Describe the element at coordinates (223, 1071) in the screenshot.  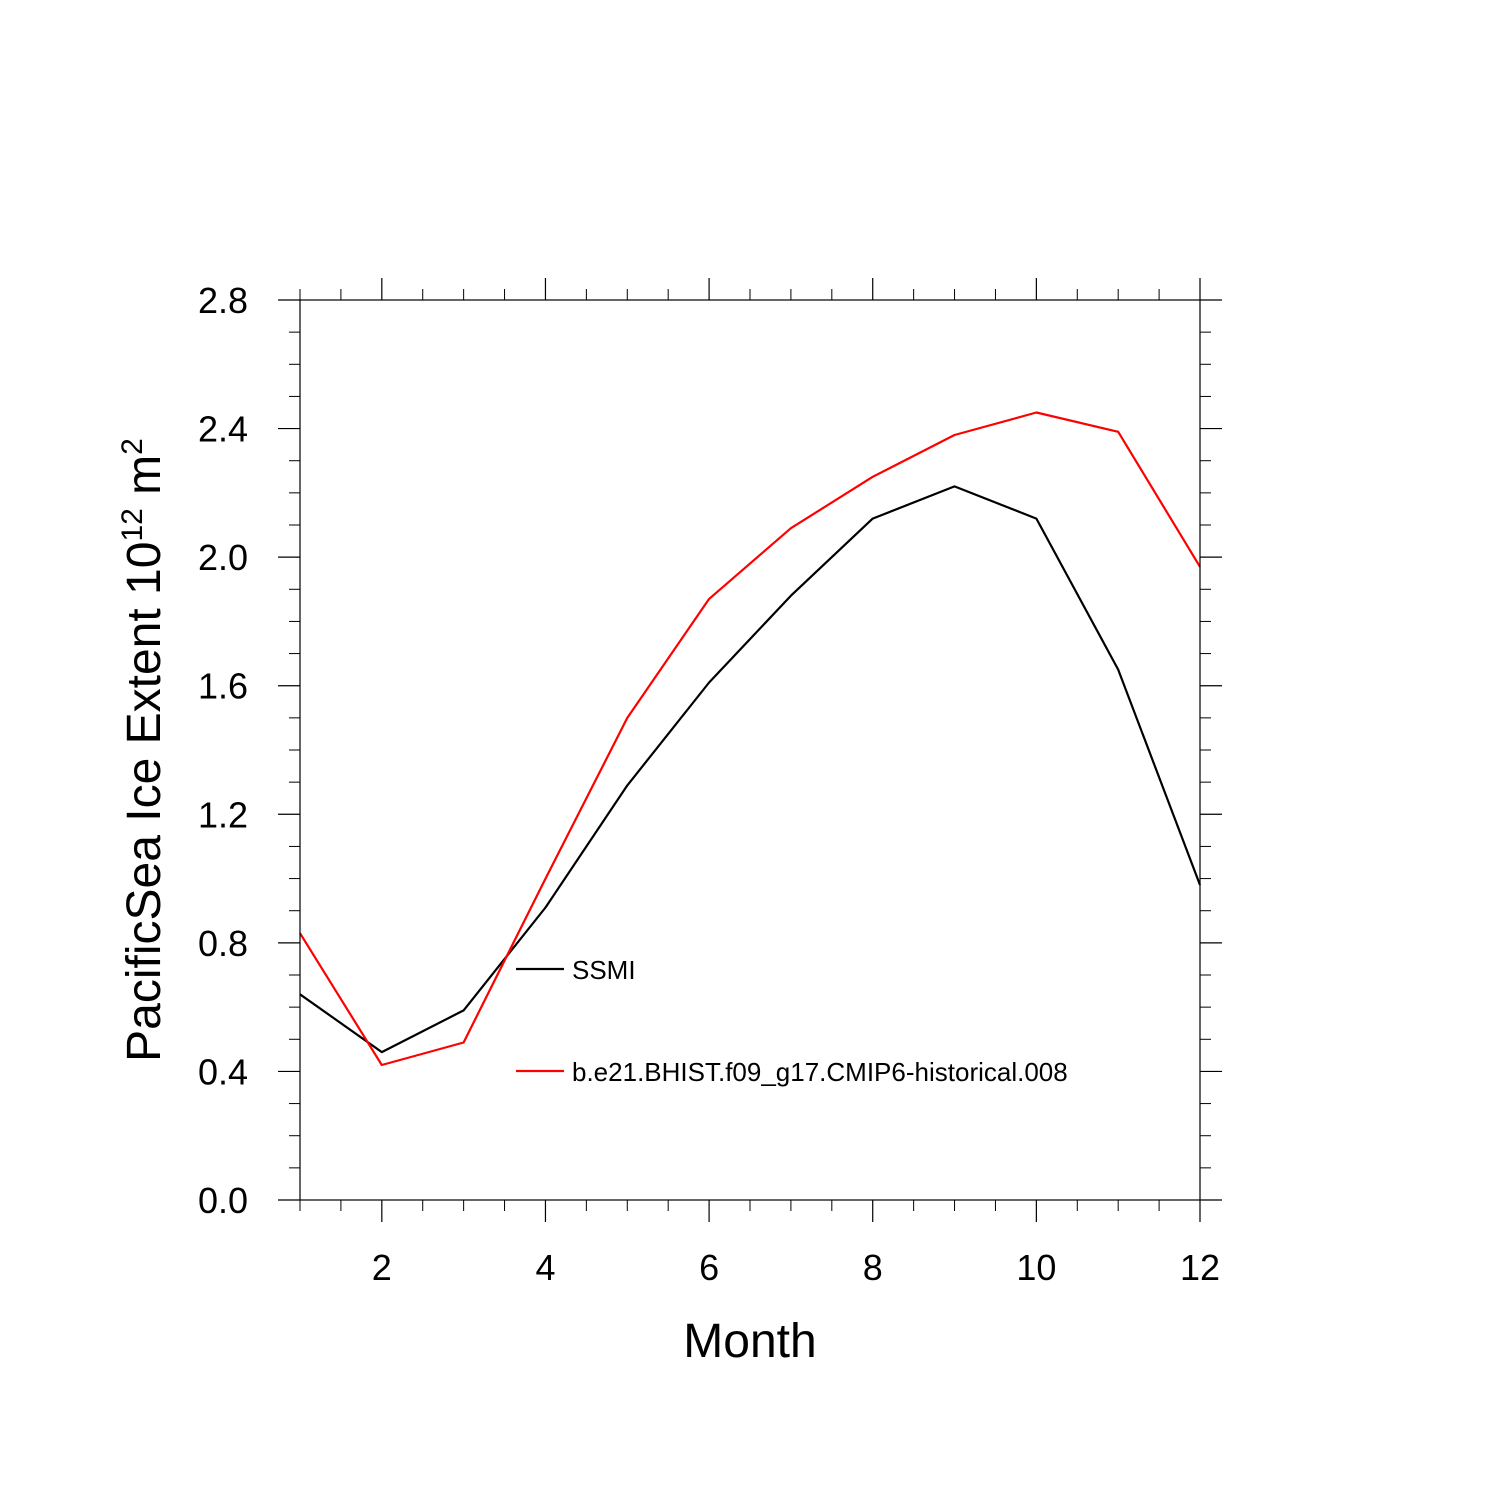
I see `y-tick-label: 0.4` at that location.